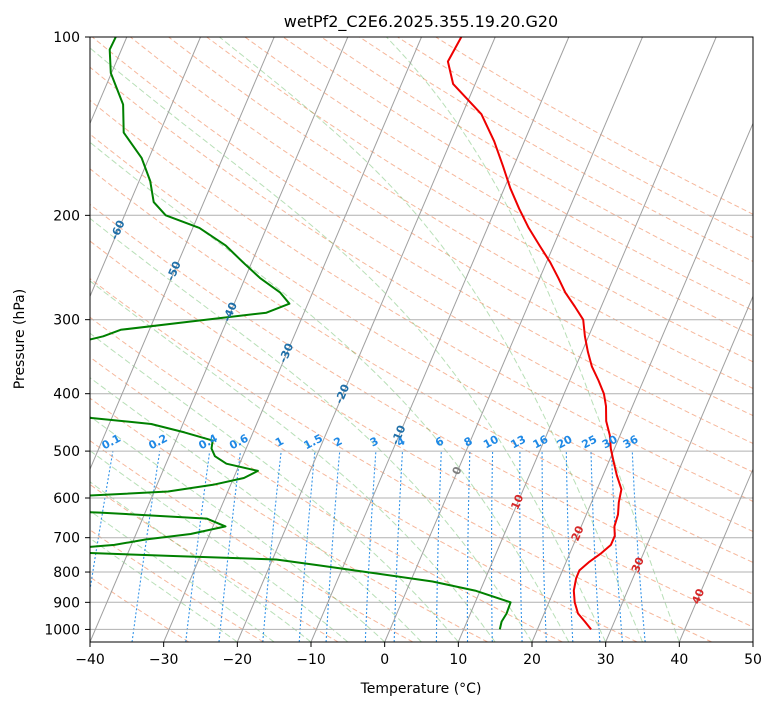 Image resolution: width=775 pixels, height=708 pixels. What do you see at coordinates (66, 395) in the screenshot?
I see `y-tick-label: 400` at bounding box center [66, 395].